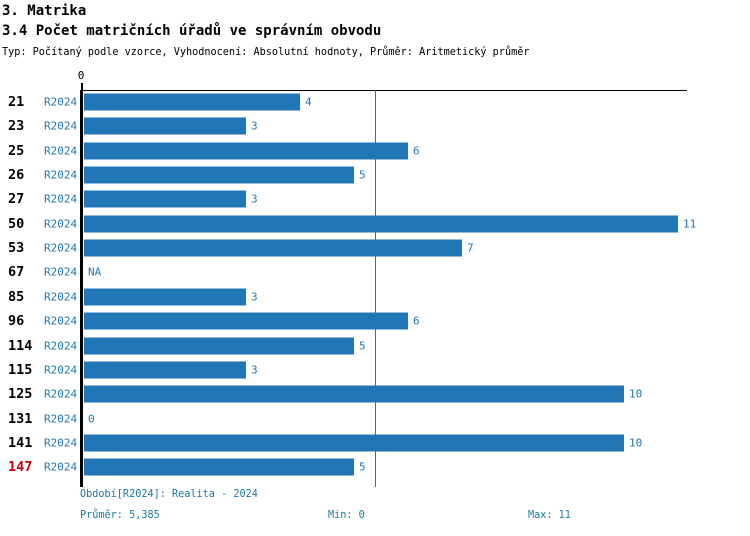 Image resolution: width=750 pixels, height=536 pixels. I want to click on value-label: 0, so click(91, 419).